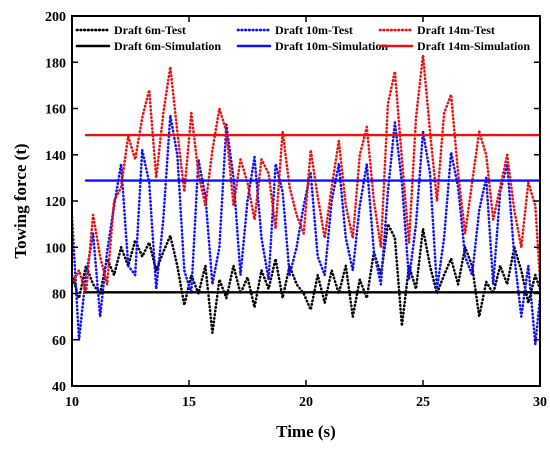 Image resolution: width=550 pixels, height=449 pixels. Describe the element at coordinates (55, 17) in the screenshot. I see `y-tick-label: 200` at that location.